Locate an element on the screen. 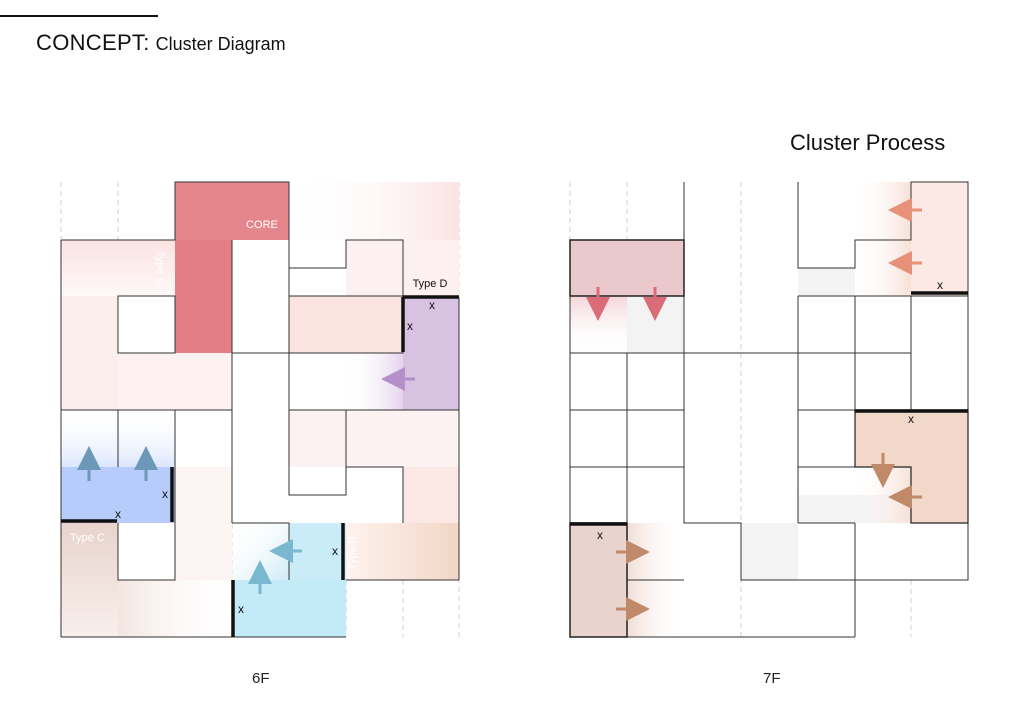 The height and width of the screenshot is (725, 1024). red-block-outline is located at coordinates (627, 268).